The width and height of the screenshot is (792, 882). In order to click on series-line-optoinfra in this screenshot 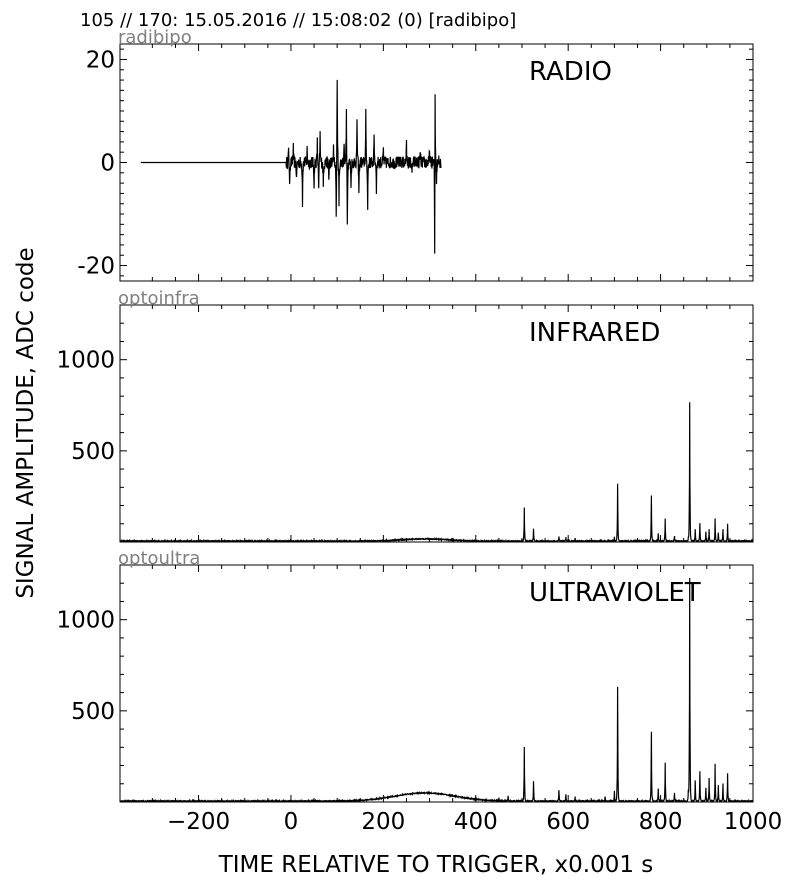, I will do `click(436, 472)`.